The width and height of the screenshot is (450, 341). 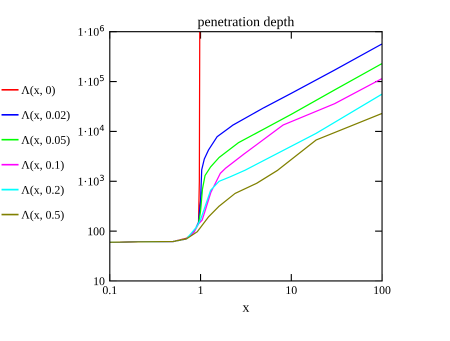 I want to click on y-tick-label: 1·10$^{4}$, so click(x=91, y=130).